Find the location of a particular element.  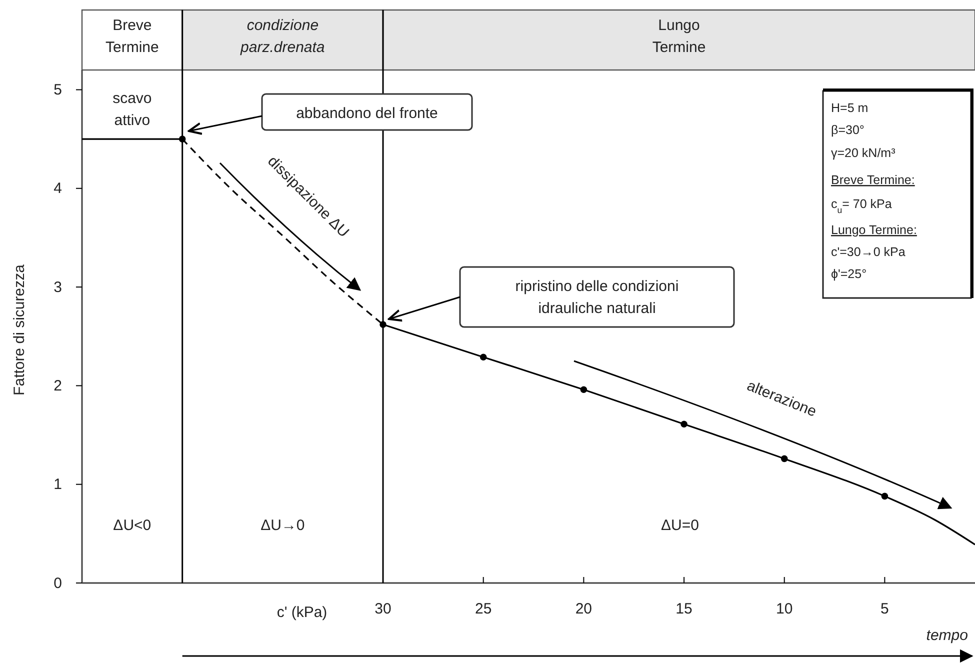

text: tempo is located at coordinates (947, 635).